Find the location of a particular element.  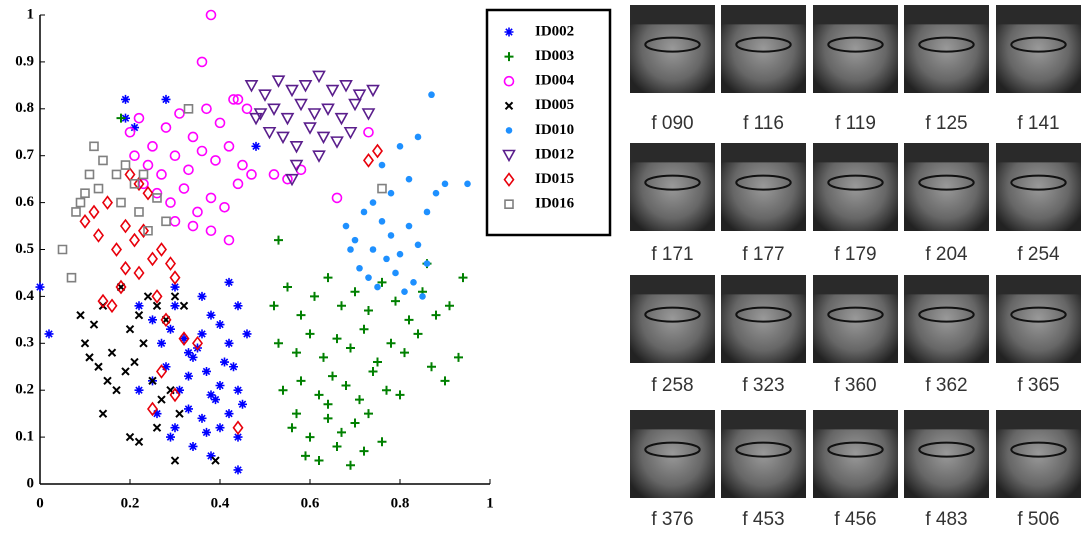

face-cell: f 506 is located at coordinates (1038, 470).